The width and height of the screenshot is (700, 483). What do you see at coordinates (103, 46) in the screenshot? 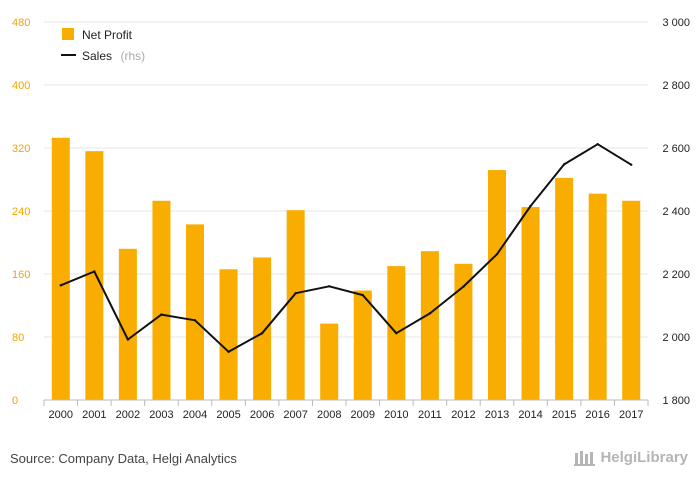
I see `legend: Net Profit Sales (rhs)` at bounding box center [103, 46].